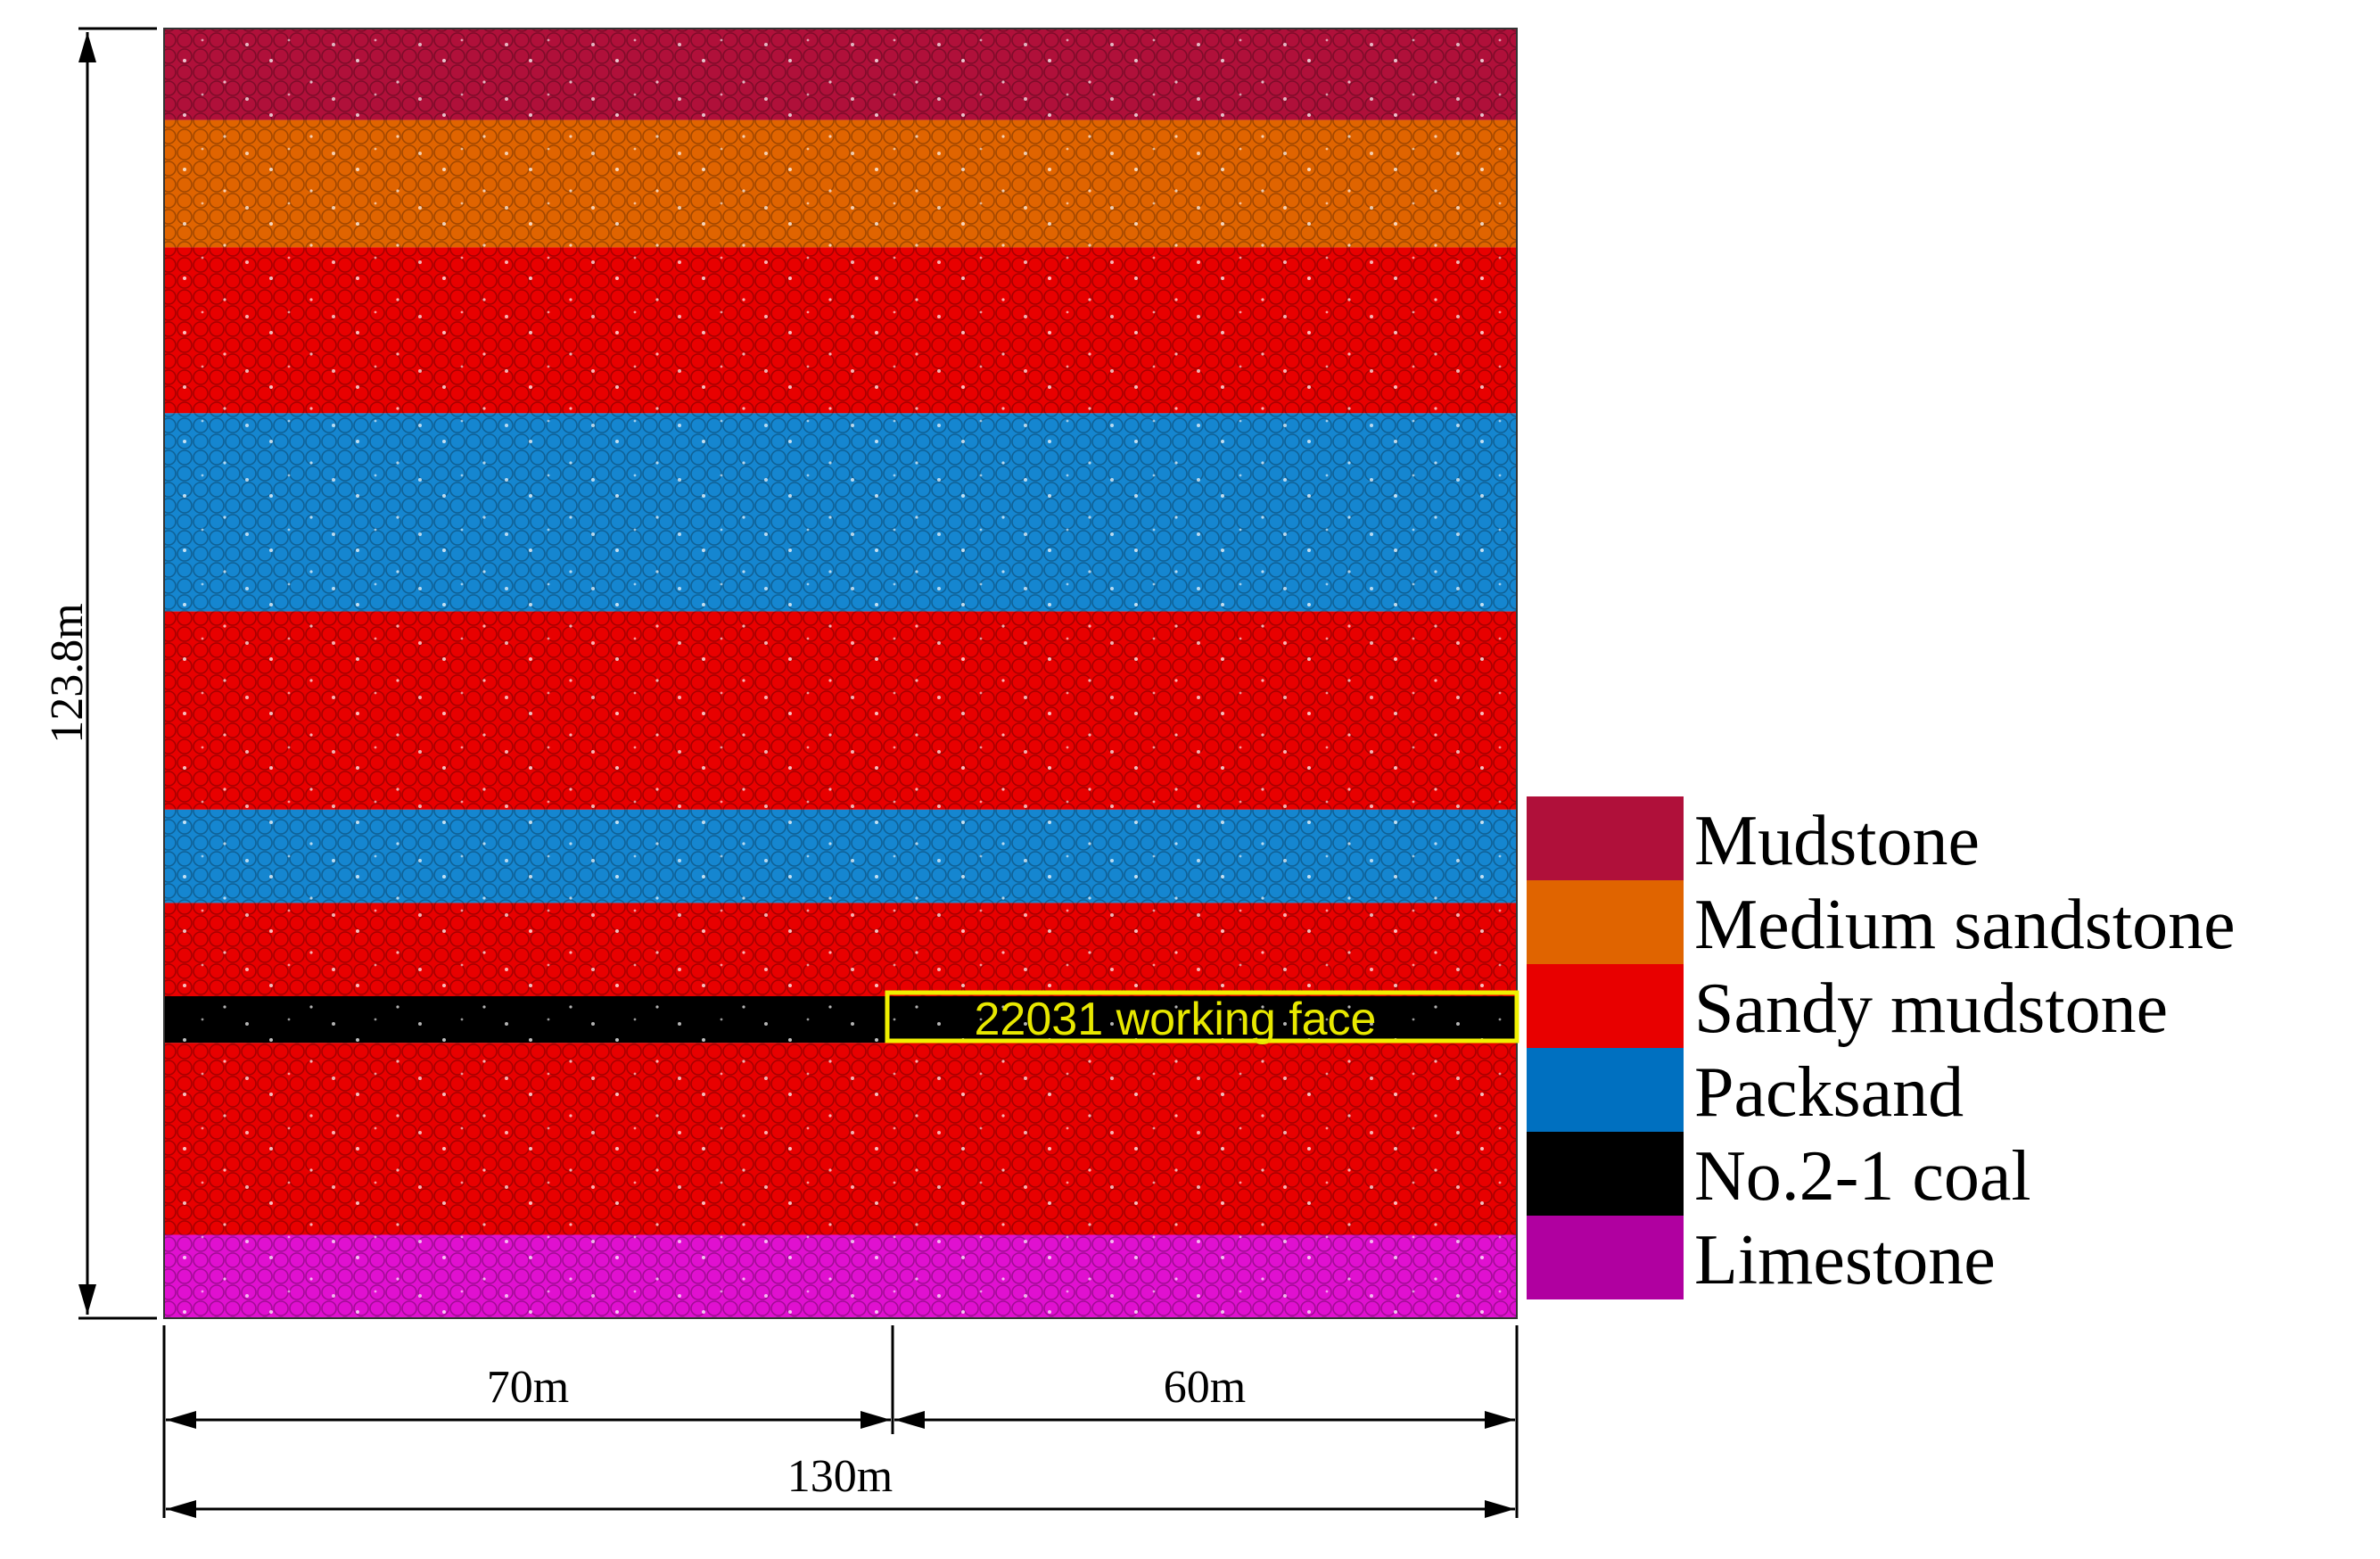 This screenshot has height=1559, width=2380. I want to click on right-span-label: 60m, so click(1205, 1387).